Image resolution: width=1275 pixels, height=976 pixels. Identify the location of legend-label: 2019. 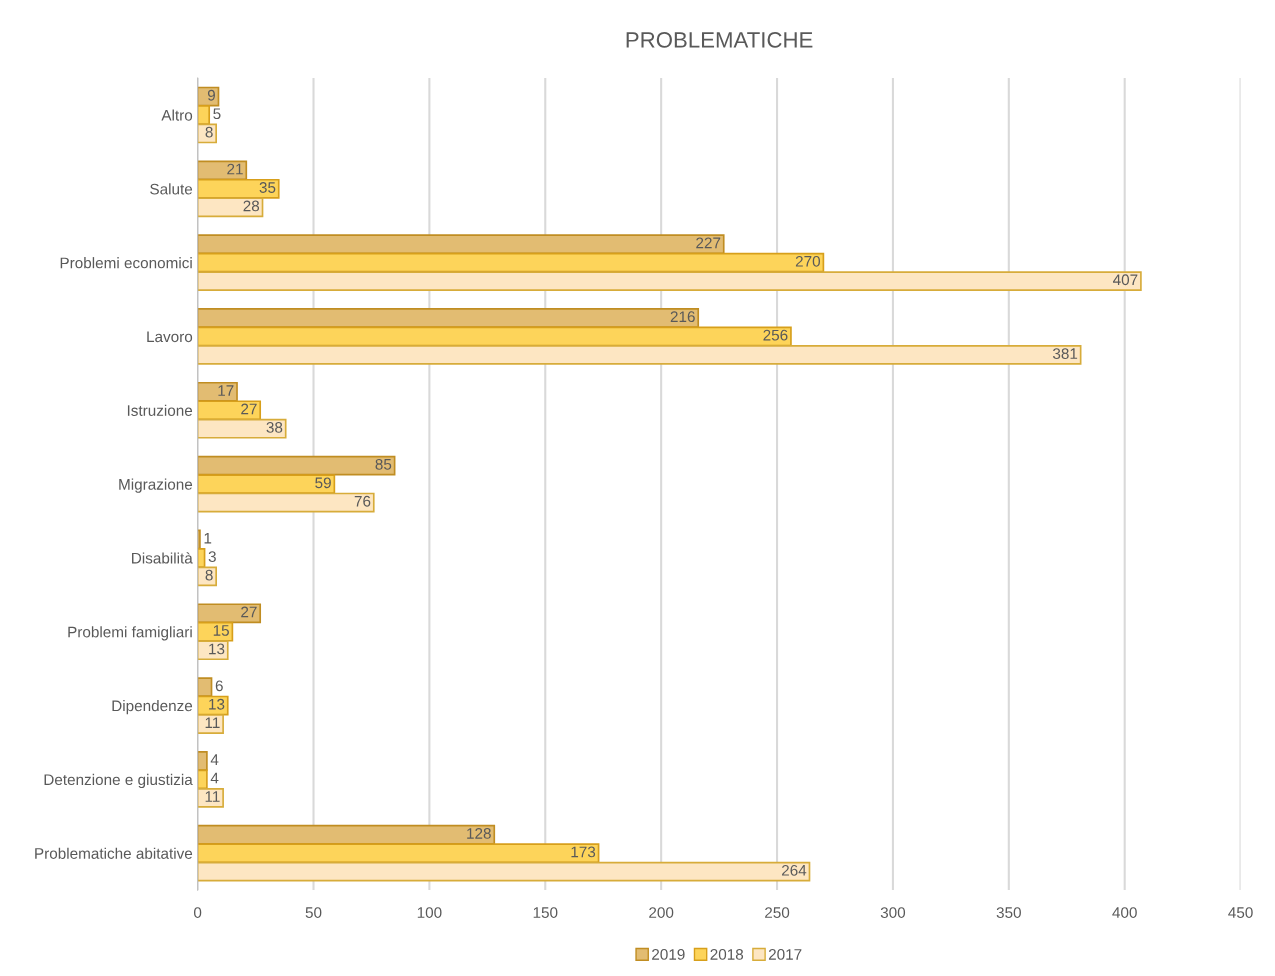
(668, 954).